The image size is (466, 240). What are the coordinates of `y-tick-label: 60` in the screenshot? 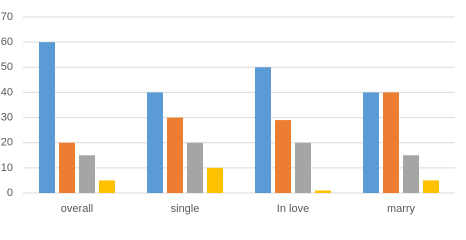 It's located at (7, 42).